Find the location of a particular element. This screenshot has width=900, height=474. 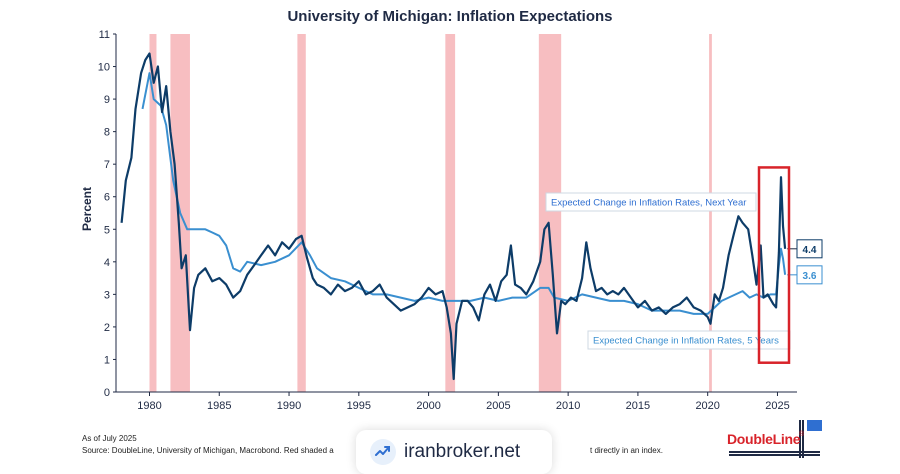

end-value-label: 3.6 is located at coordinates (810, 276).